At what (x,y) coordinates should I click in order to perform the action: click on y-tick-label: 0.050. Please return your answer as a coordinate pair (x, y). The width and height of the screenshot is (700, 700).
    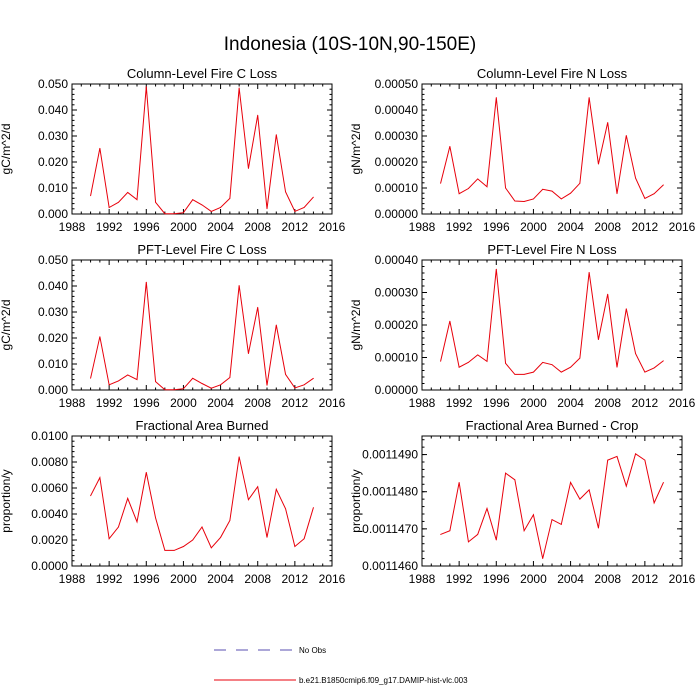
    Looking at the image, I should click on (53, 84).